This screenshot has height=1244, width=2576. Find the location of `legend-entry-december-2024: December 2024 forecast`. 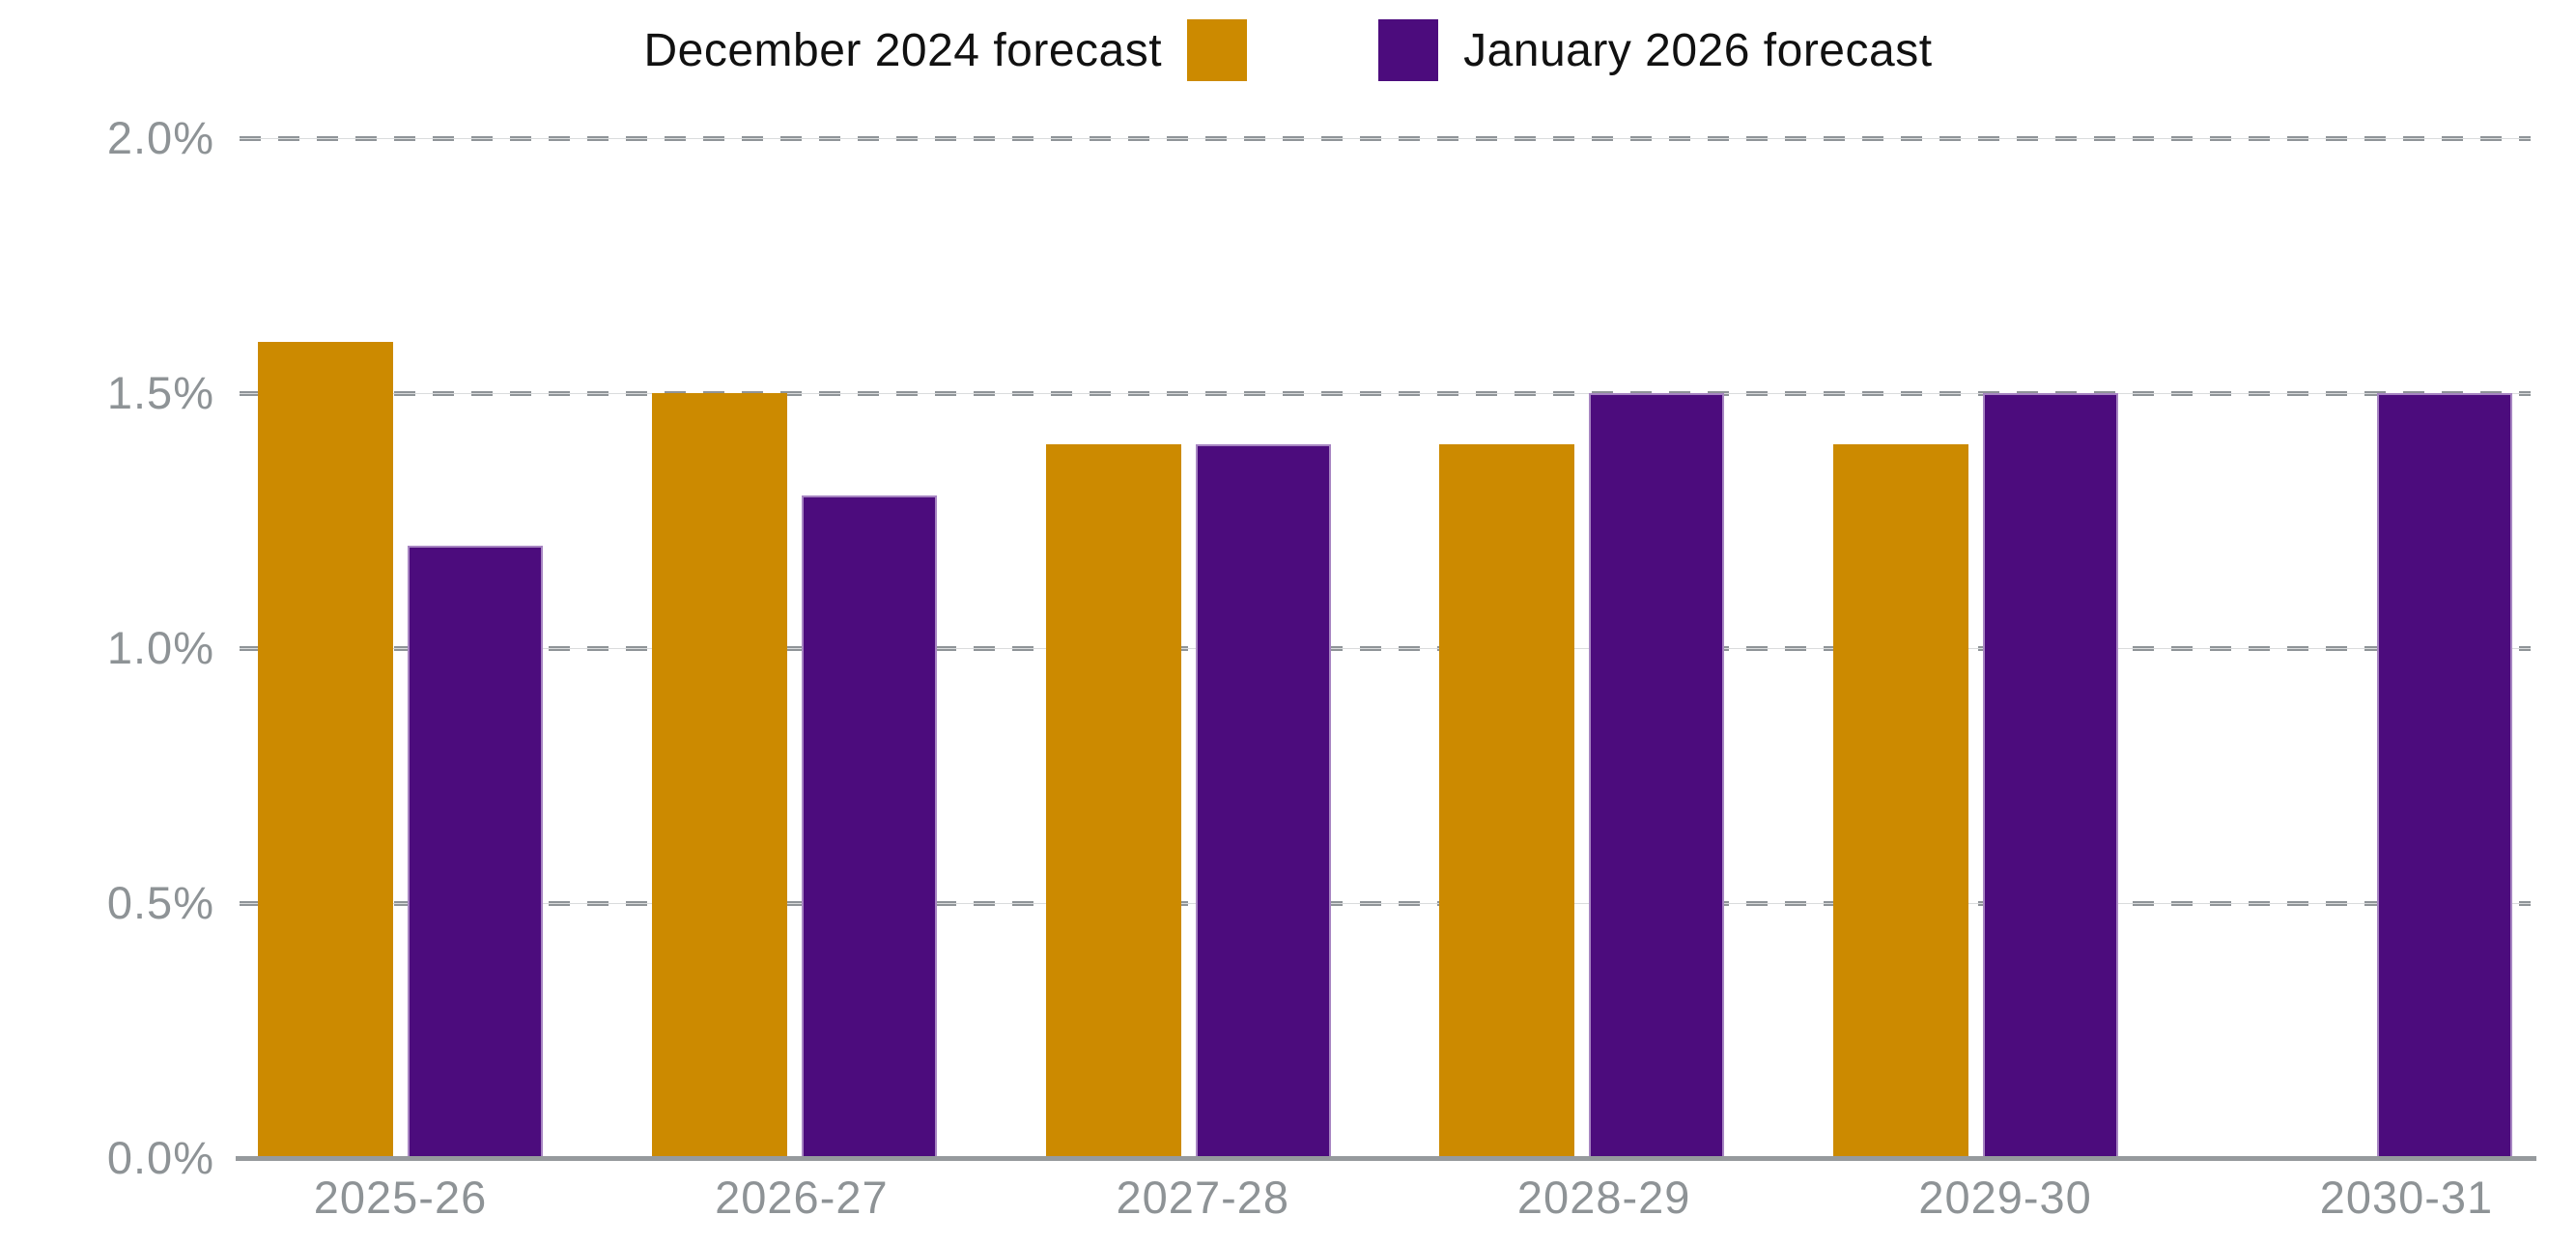

legend-entry-december-2024: December 2024 forecast is located at coordinates (945, 50).